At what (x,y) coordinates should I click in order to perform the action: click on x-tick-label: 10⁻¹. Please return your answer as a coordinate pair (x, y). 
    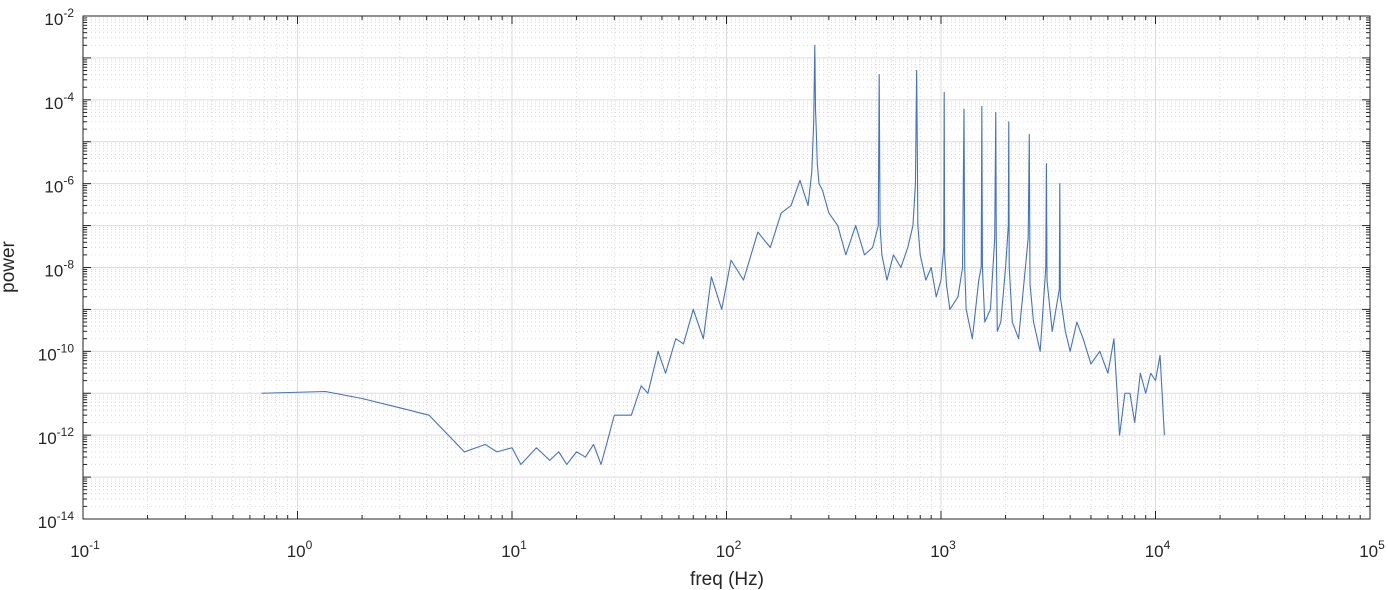
    Looking at the image, I should click on (85, 549).